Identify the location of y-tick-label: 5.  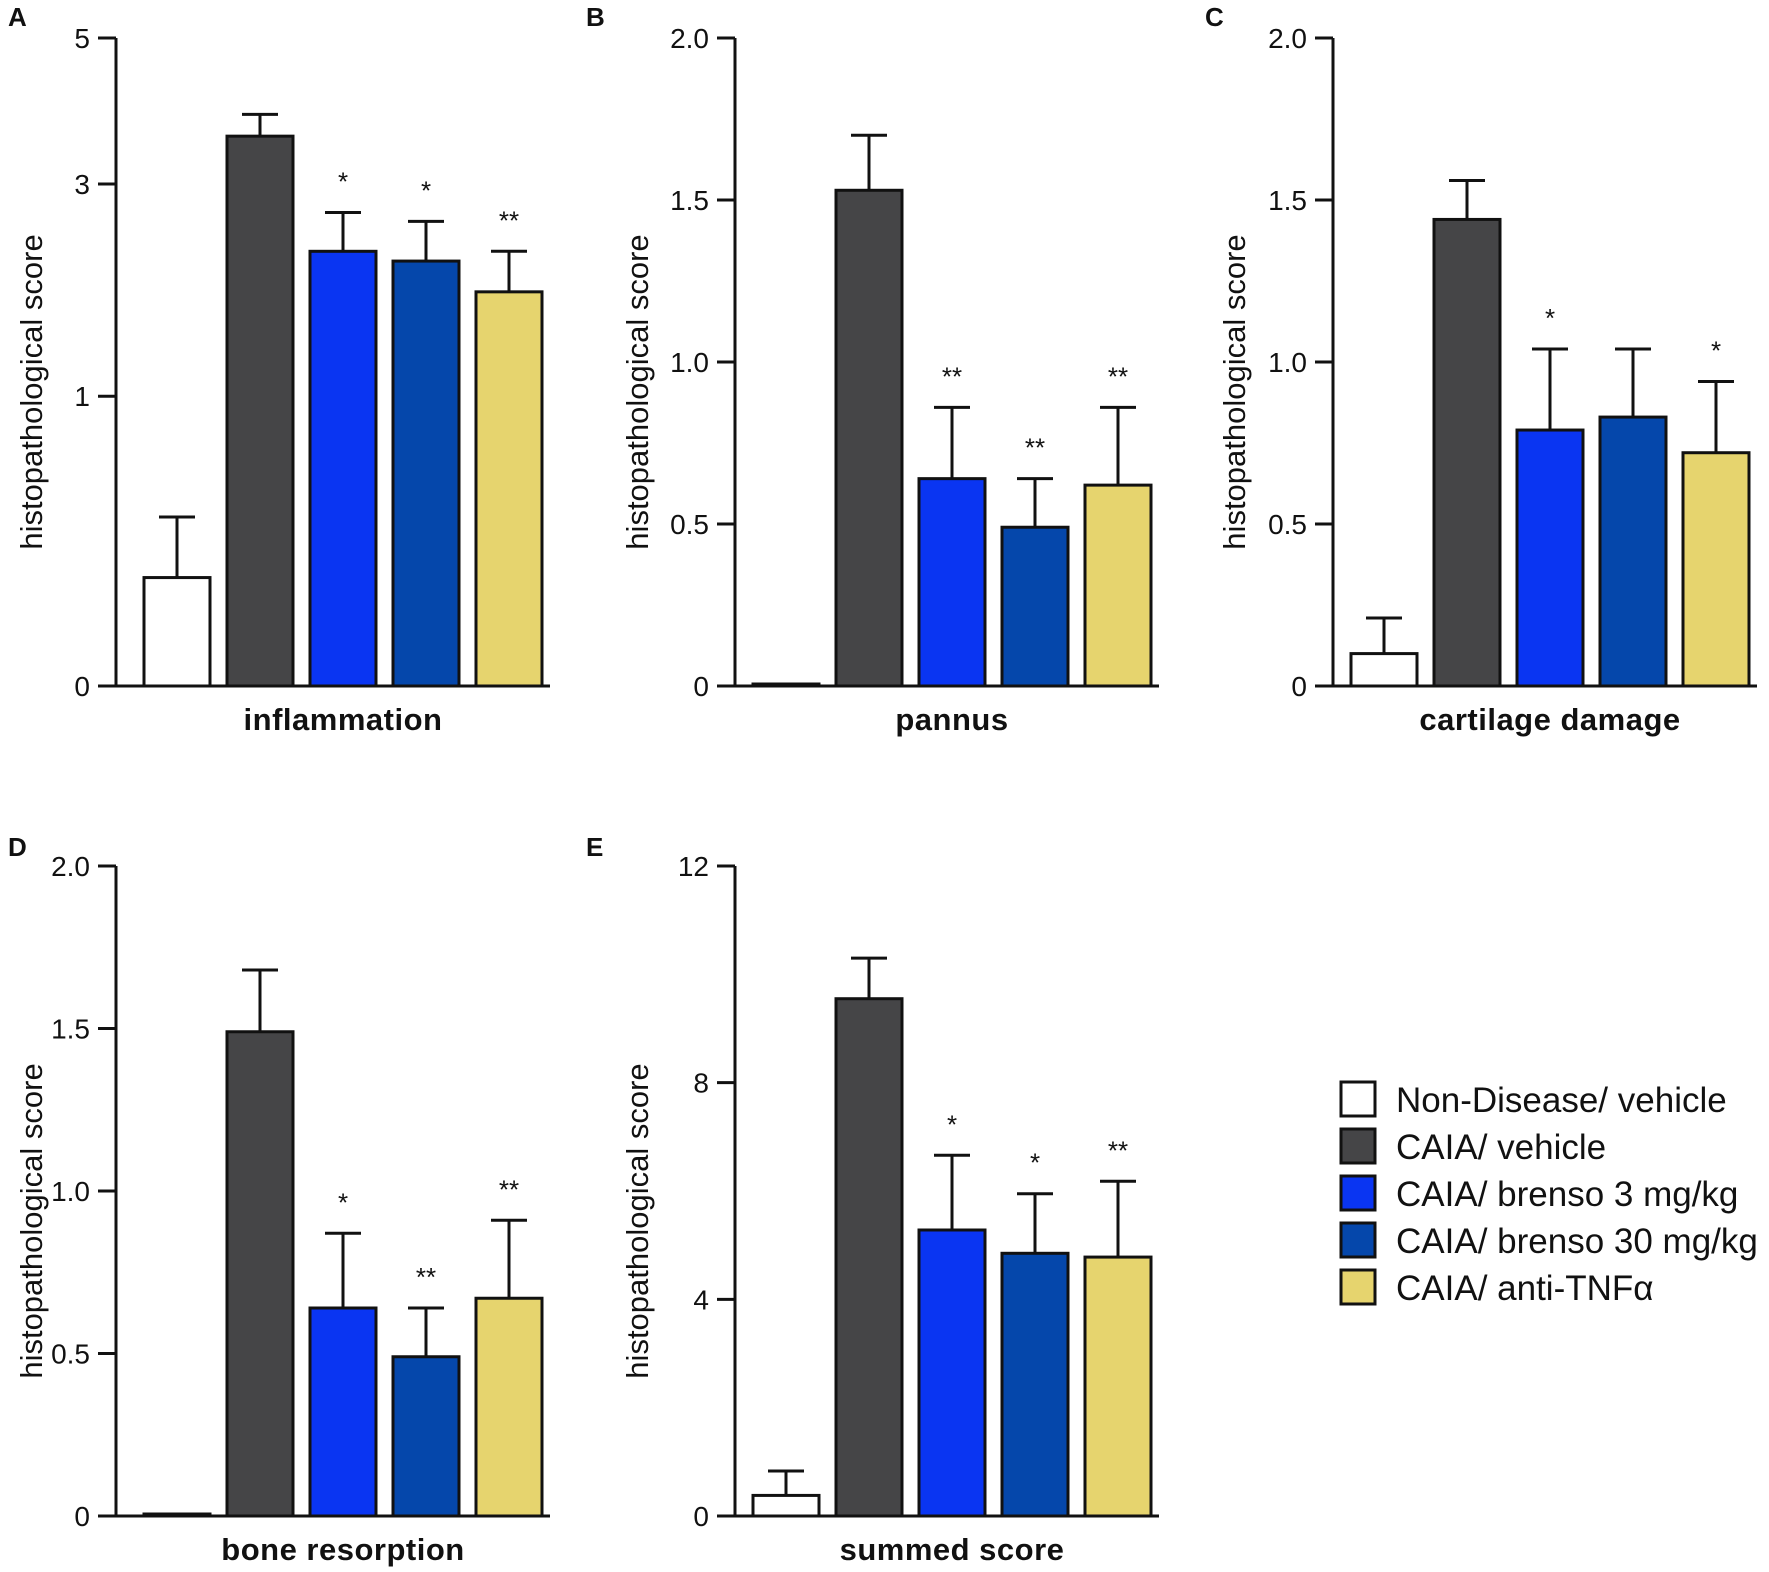
(82, 38).